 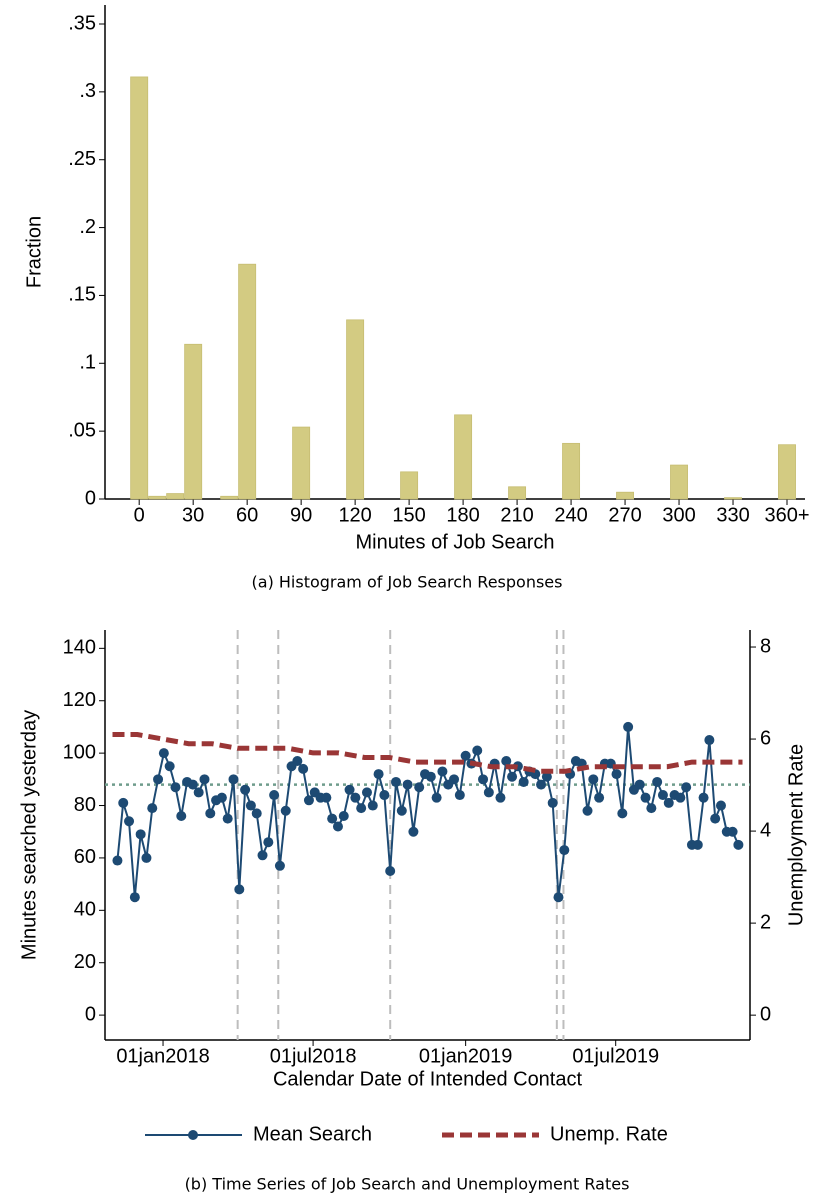 What do you see at coordinates (516, 515) in the screenshot?
I see `x-tick-label: 210` at bounding box center [516, 515].